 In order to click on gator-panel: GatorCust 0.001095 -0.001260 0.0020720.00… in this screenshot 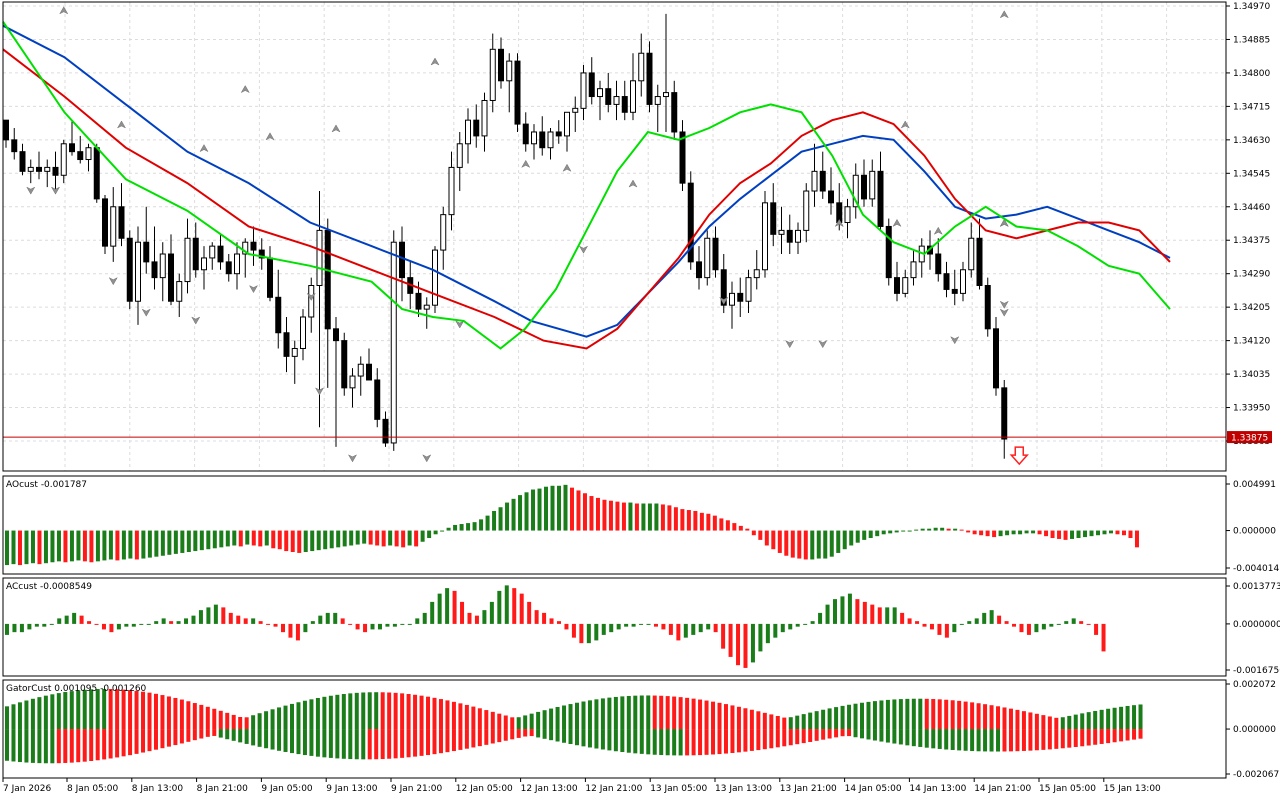, I will do `click(640, 729)`.